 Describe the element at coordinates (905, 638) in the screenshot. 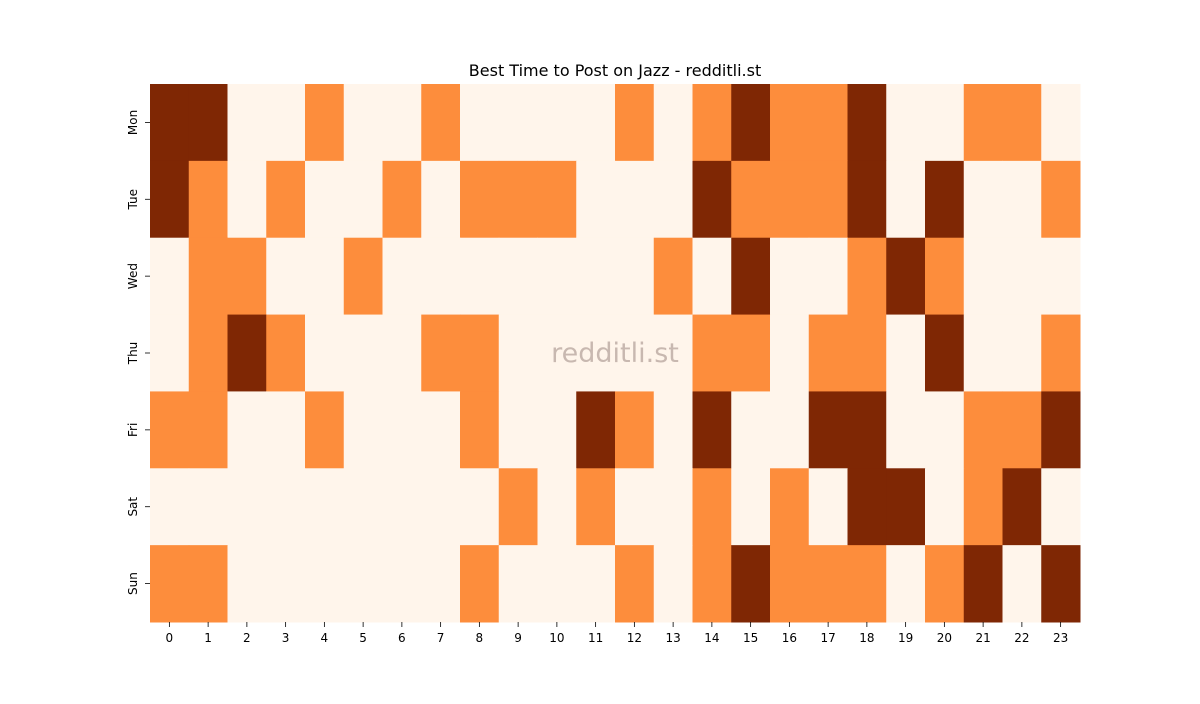

I see `x-tick-label: 19` at that location.